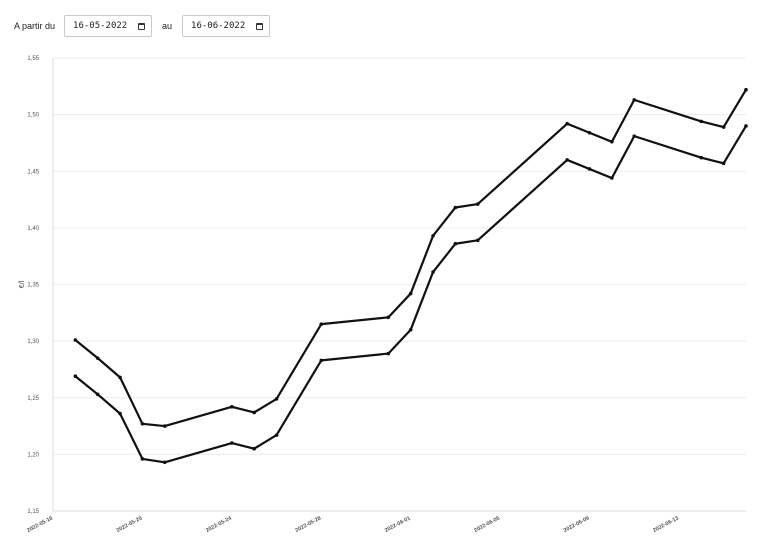 The width and height of the screenshot is (770, 549). What do you see at coordinates (218, 26) in the screenshot?
I see `to-date-value: 16-06-2022` at bounding box center [218, 26].